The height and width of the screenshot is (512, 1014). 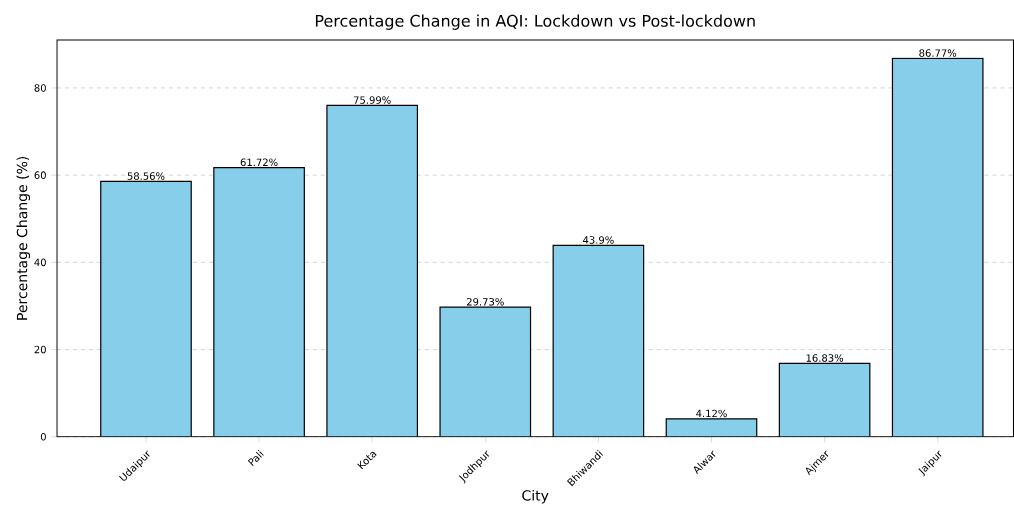 What do you see at coordinates (40, 349) in the screenshot?
I see `y-tick-label: 20` at bounding box center [40, 349].